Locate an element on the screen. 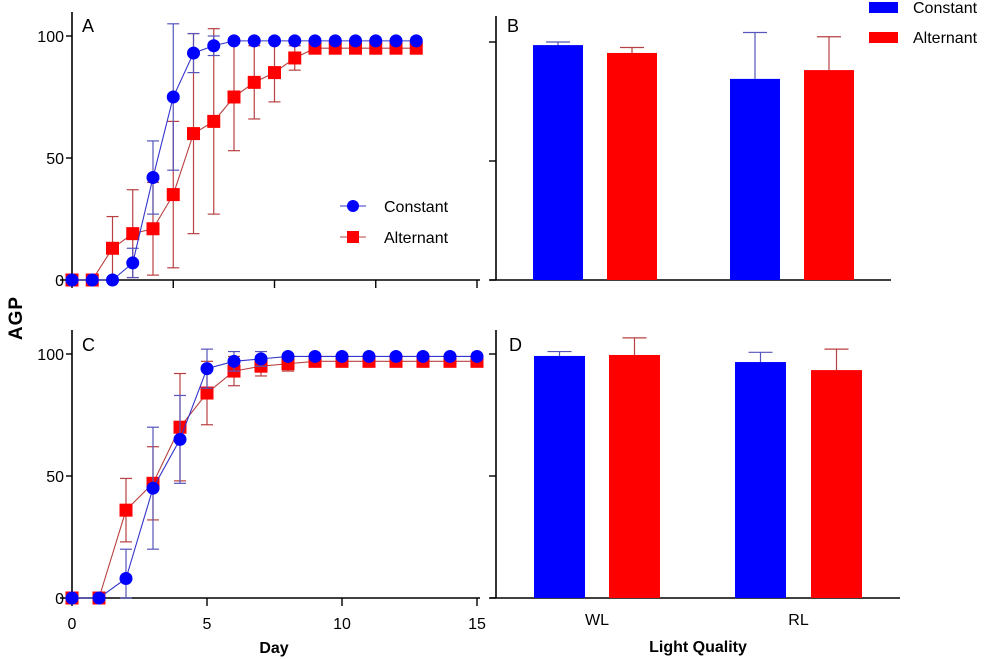 The width and height of the screenshot is (988, 659). y-tick-label-a: 100 is located at coordinates (50, 37).